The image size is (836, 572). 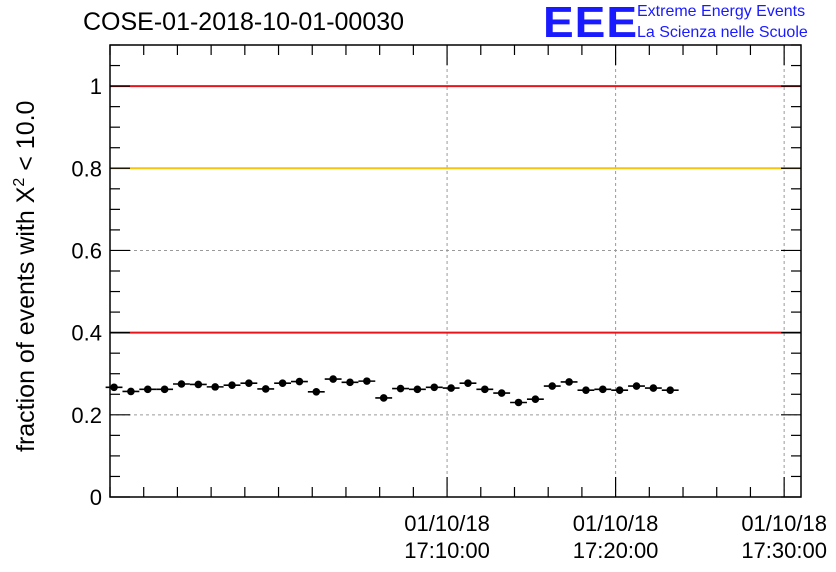 I want to click on y-tick-label: 1, so click(x=96, y=86).